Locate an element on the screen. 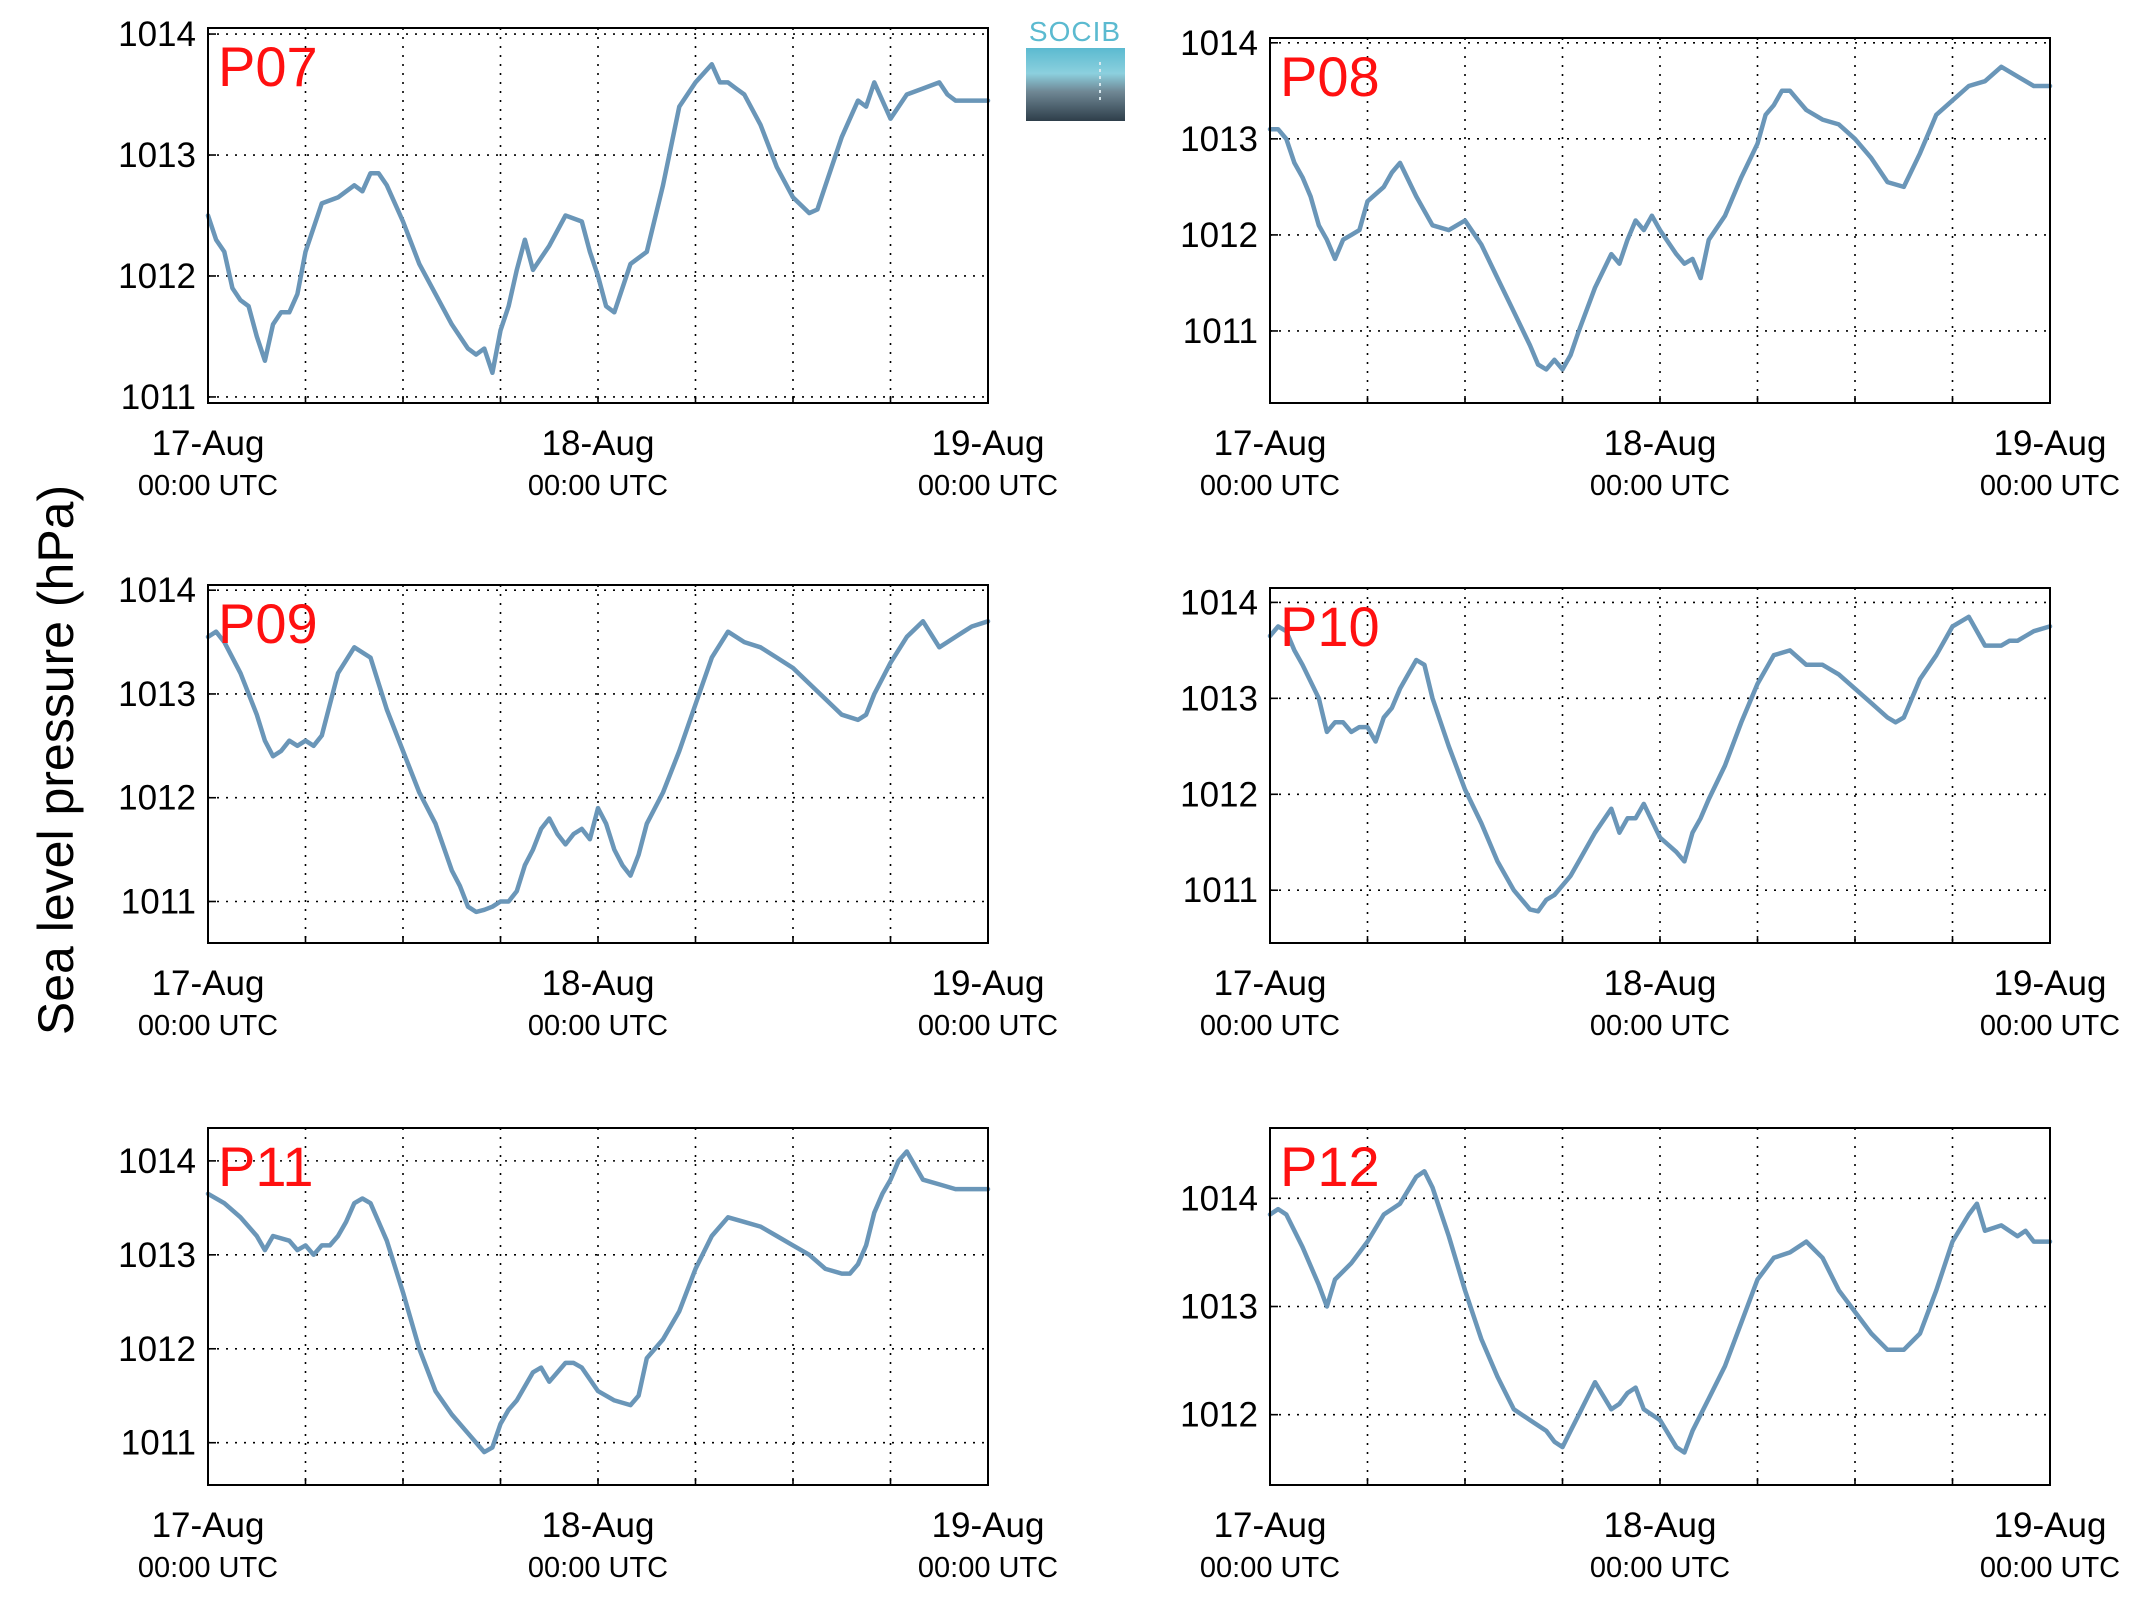  pressure-line-p10 is located at coordinates (1660, 764).